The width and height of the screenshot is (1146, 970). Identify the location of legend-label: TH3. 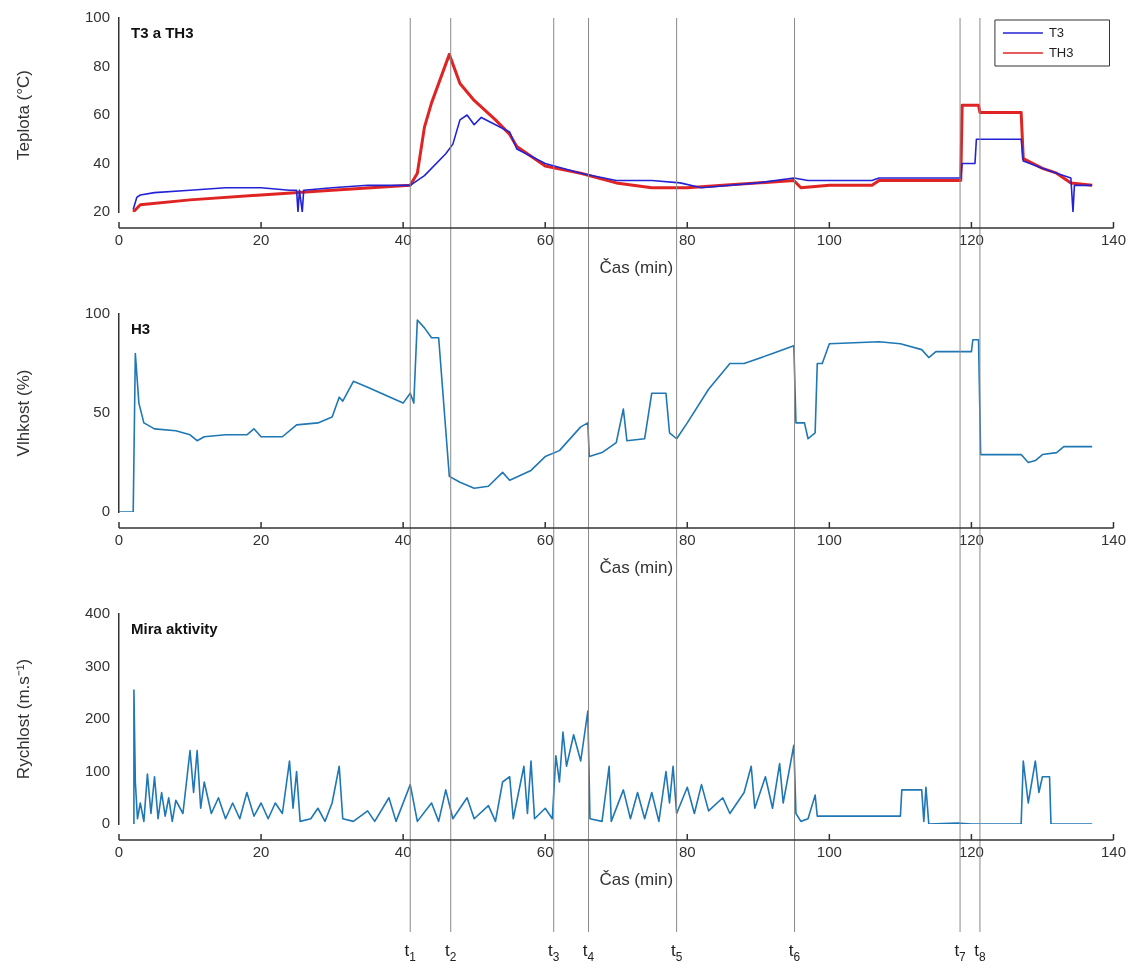
(1061, 52).